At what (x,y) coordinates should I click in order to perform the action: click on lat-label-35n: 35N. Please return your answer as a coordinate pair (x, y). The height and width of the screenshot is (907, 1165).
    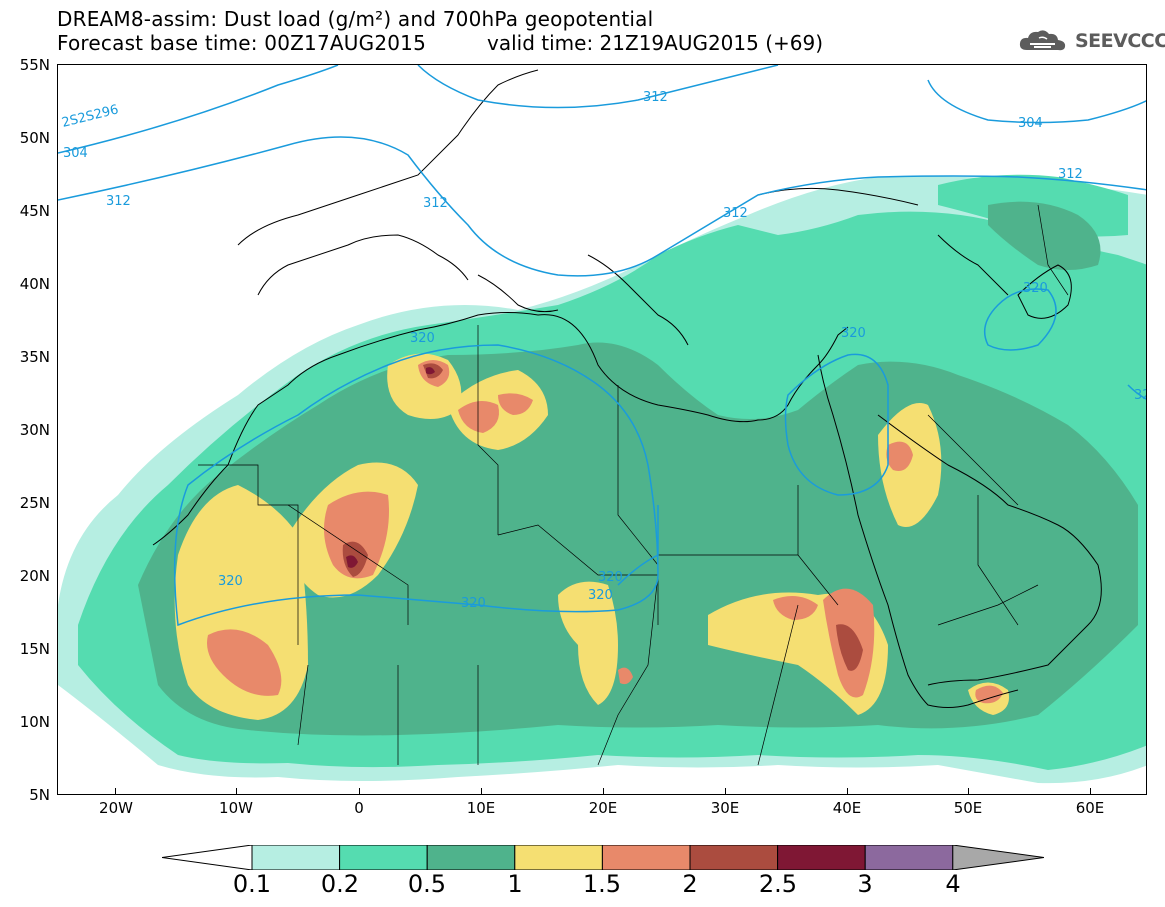
    Looking at the image, I should click on (34, 357).